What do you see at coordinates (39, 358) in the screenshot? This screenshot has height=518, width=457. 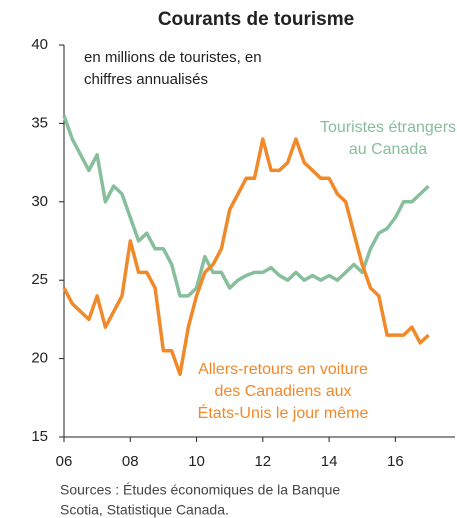 I see `y-tick-label: 20` at bounding box center [39, 358].